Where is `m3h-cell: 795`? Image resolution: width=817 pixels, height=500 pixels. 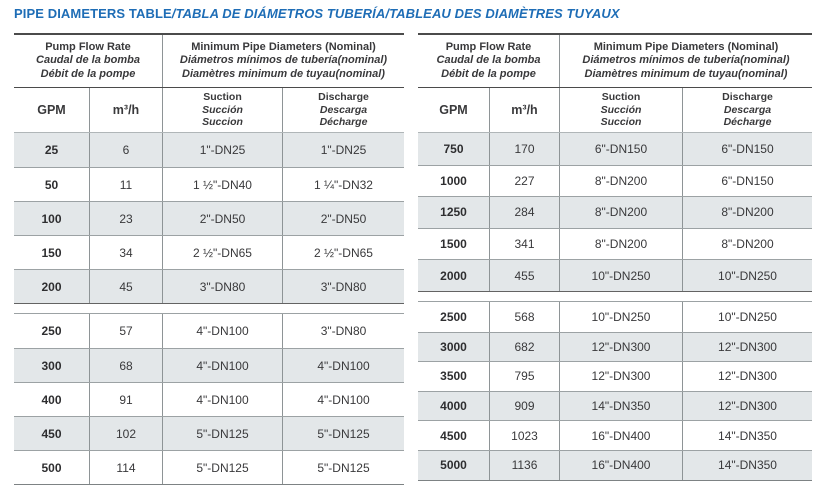
m3h-cell: 795 is located at coordinates (525, 376).